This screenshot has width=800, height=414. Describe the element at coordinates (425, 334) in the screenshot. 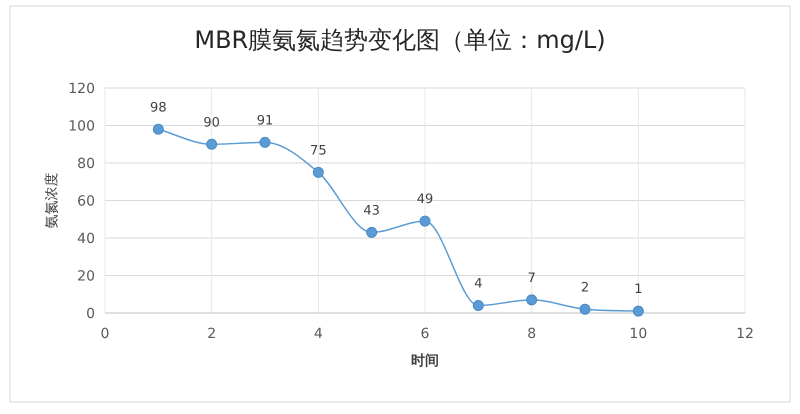

I see `x-tick-label: 6` at that location.